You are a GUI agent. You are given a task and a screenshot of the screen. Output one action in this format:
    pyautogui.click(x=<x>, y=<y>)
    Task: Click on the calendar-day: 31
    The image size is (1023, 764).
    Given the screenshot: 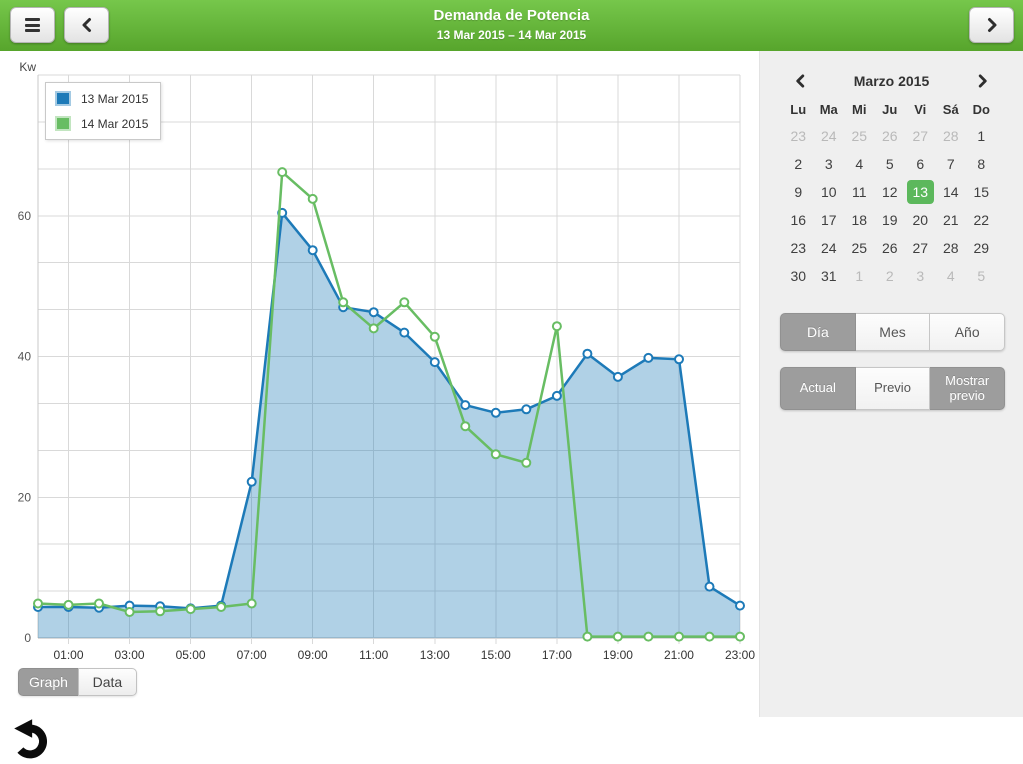 What is the action you would take?
    pyautogui.click(x=829, y=276)
    